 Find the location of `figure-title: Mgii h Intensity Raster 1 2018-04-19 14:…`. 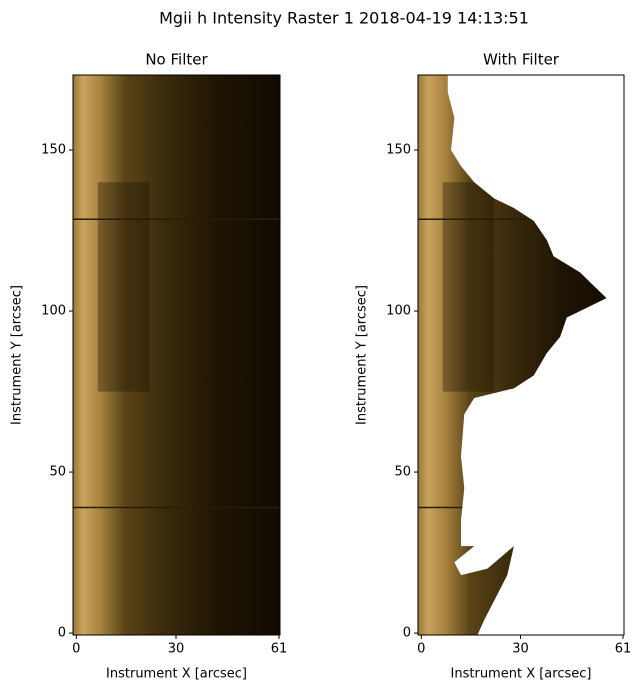

figure-title: Mgii h Intensity Raster 1 2018-04-19 14:… is located at coordinates (344, 18).